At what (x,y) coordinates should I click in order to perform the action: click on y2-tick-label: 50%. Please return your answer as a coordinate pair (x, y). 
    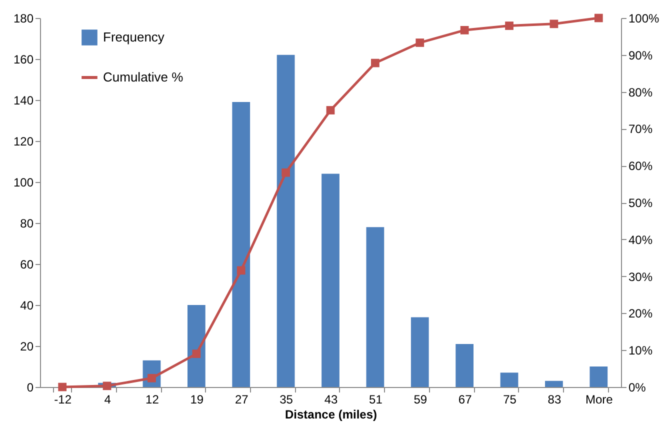
    Looking at the image, I should click on (640, 203).